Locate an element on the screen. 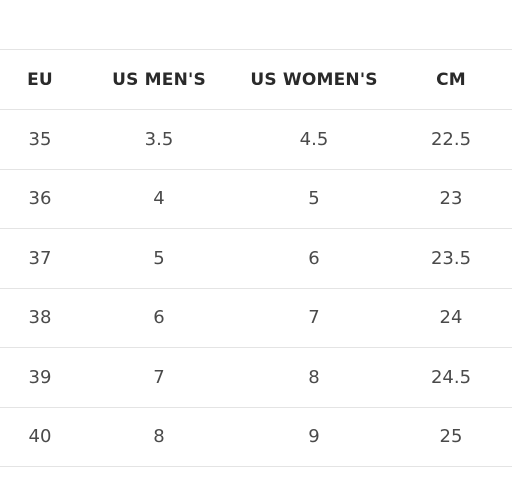  size-table-header: EU US MEN'S US WOMEN'S CM is located at coordinates (256, 79).